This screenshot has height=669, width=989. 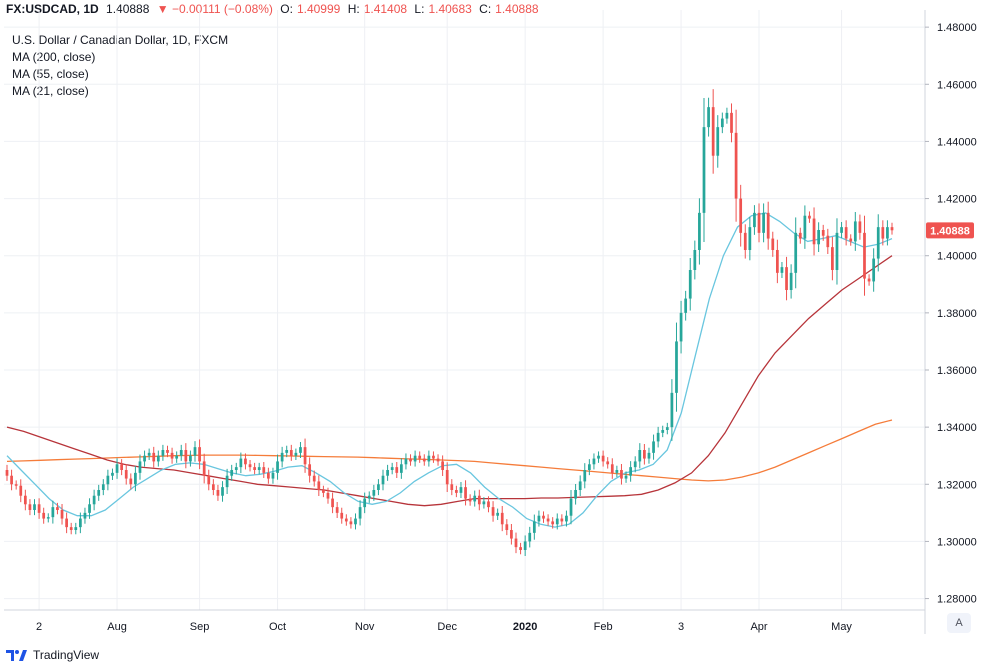 I want to click on x-tick-label: May, so click(x=841, y=627).